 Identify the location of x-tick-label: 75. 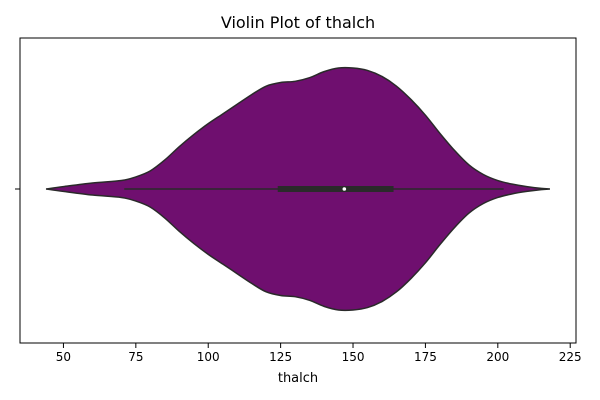
(135, 357).